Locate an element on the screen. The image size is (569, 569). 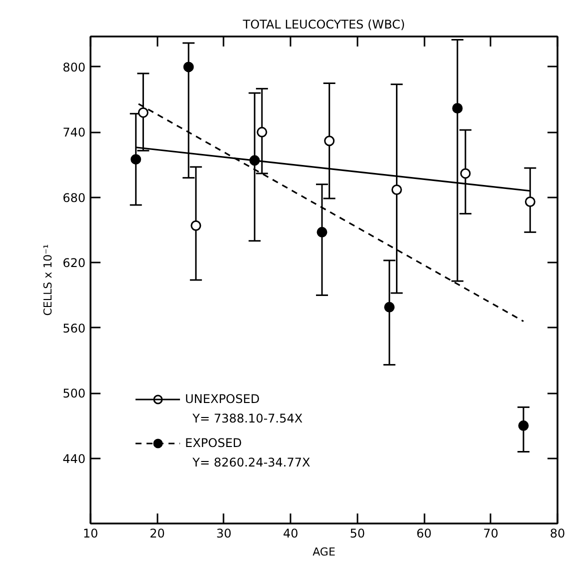
y-axis-title: CELLS x 10⁻¹ is located at coordinates (48, 280).